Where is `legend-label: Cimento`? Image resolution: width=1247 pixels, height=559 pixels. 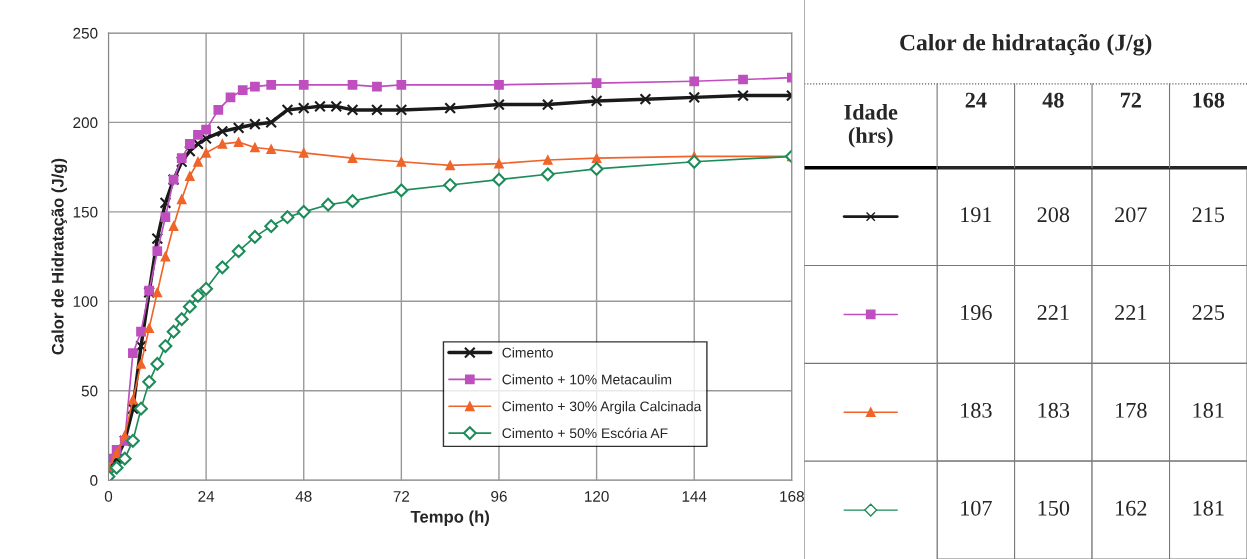
legend-label: Cimento is located at coordinates (527, 352).